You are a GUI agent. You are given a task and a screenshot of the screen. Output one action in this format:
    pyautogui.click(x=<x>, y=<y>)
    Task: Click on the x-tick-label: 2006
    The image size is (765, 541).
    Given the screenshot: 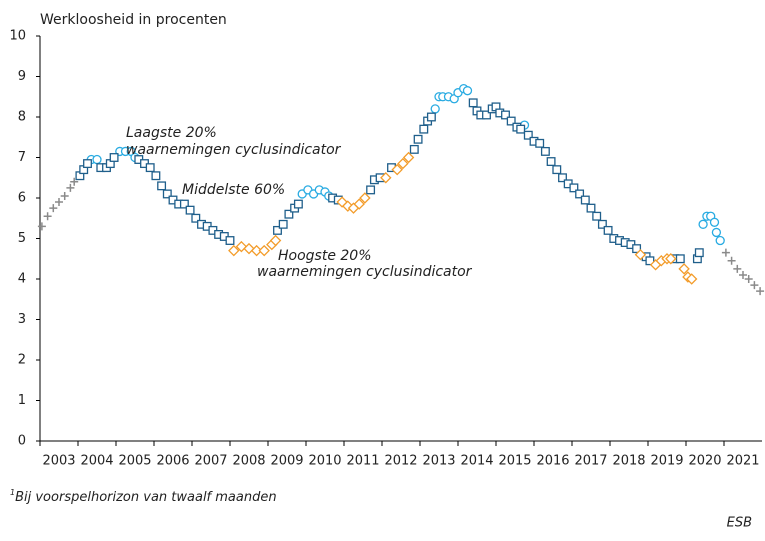 What is the action you would take?
    pyautogui.click(x=172, y=461)
    